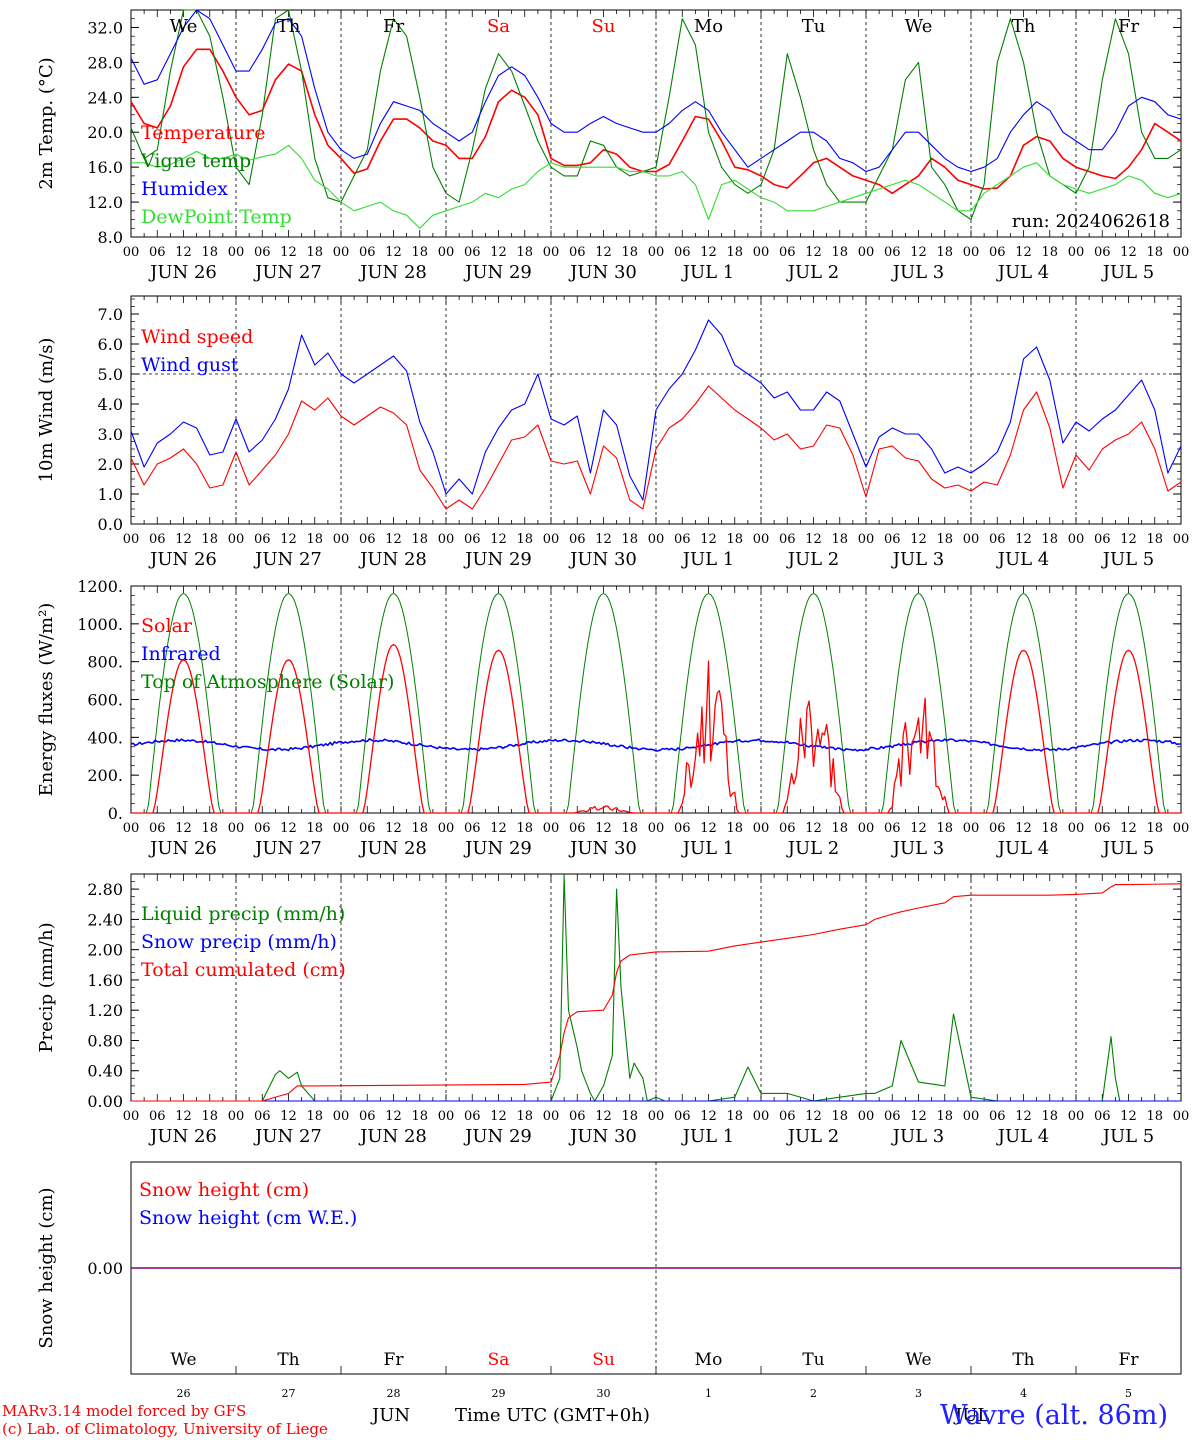  Describe the element at coordinates (1054, 1415) in the screenshot. I see `location-label: Wavre (alt. 86m)` at that location.